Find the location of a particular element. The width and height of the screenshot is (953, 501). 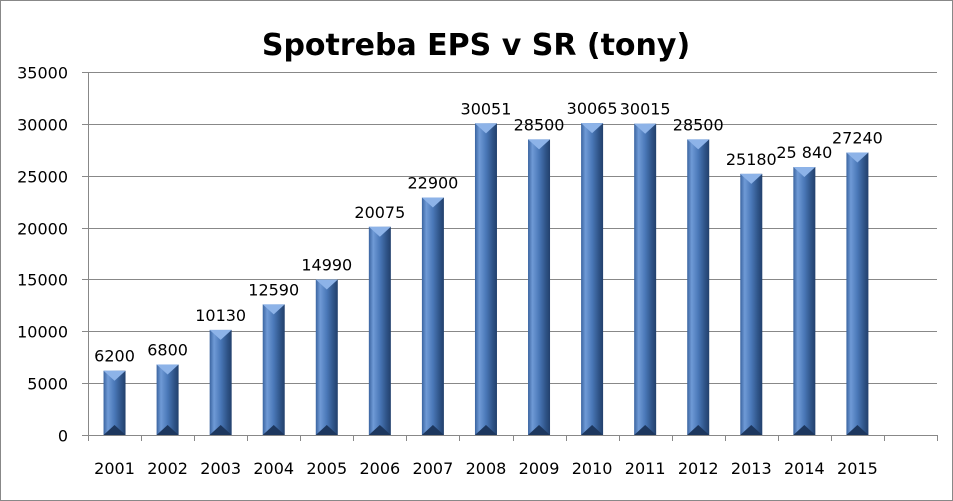

data-label: 10130 is located at coordinates (220, 315).